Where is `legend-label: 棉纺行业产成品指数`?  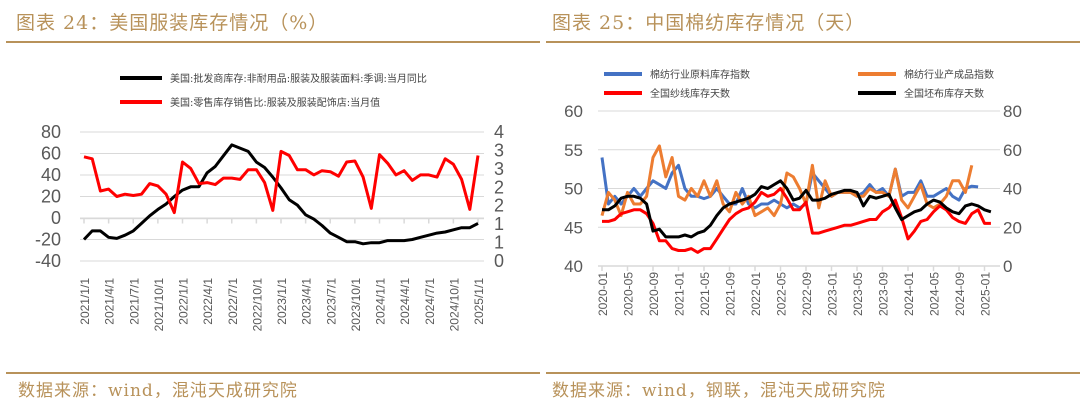
legend-label: 棉纺行业产成品指数 is located at coordinates (949, 75).